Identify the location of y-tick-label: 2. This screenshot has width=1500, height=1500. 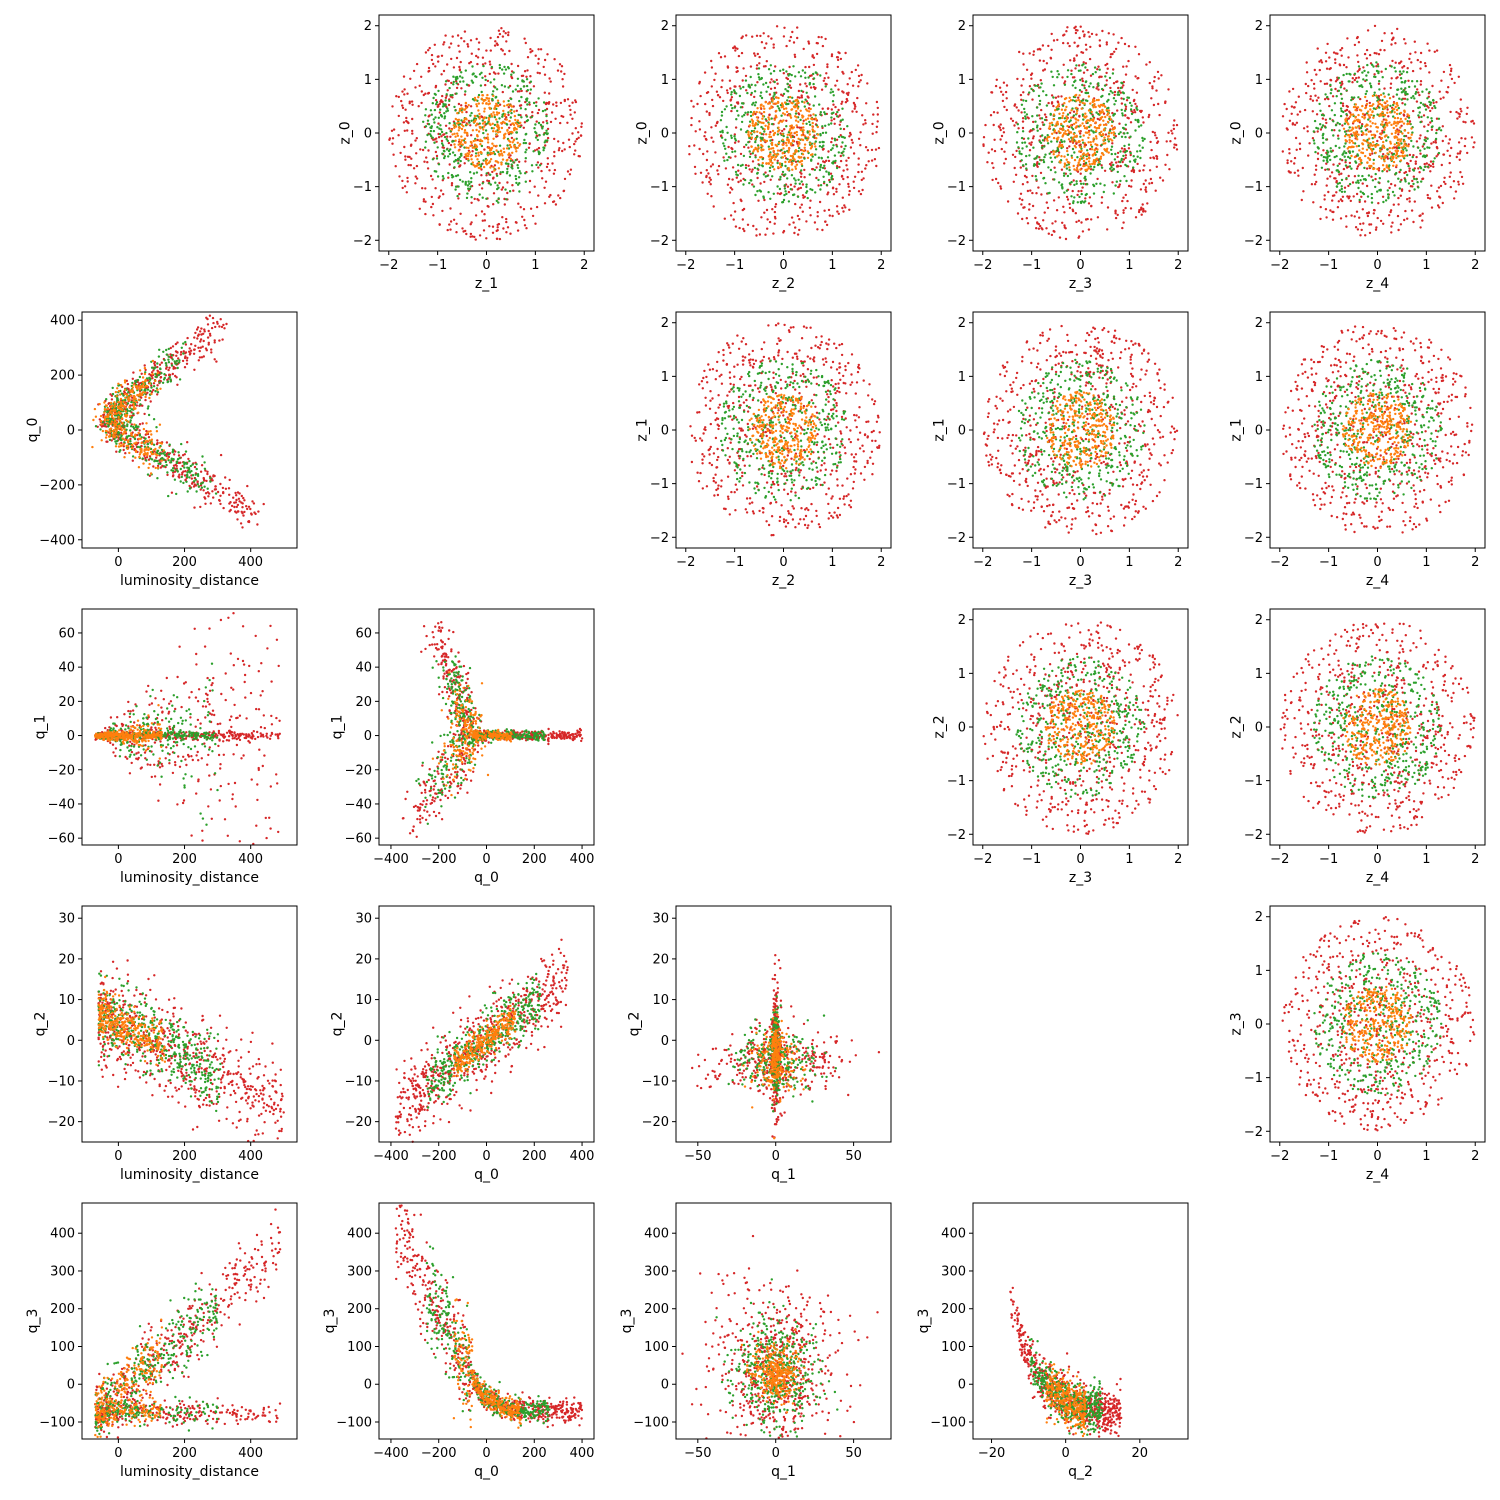
(368, 26).